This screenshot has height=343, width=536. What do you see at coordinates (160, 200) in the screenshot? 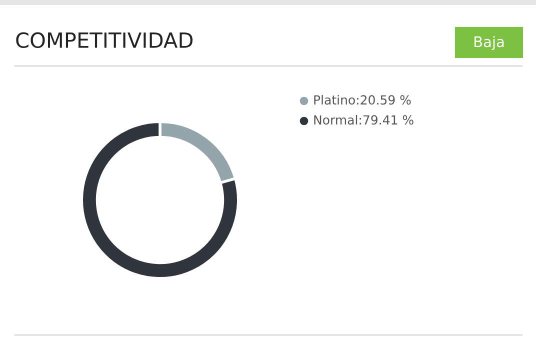
I see `donut-slice` at bounding box center [160, 200].